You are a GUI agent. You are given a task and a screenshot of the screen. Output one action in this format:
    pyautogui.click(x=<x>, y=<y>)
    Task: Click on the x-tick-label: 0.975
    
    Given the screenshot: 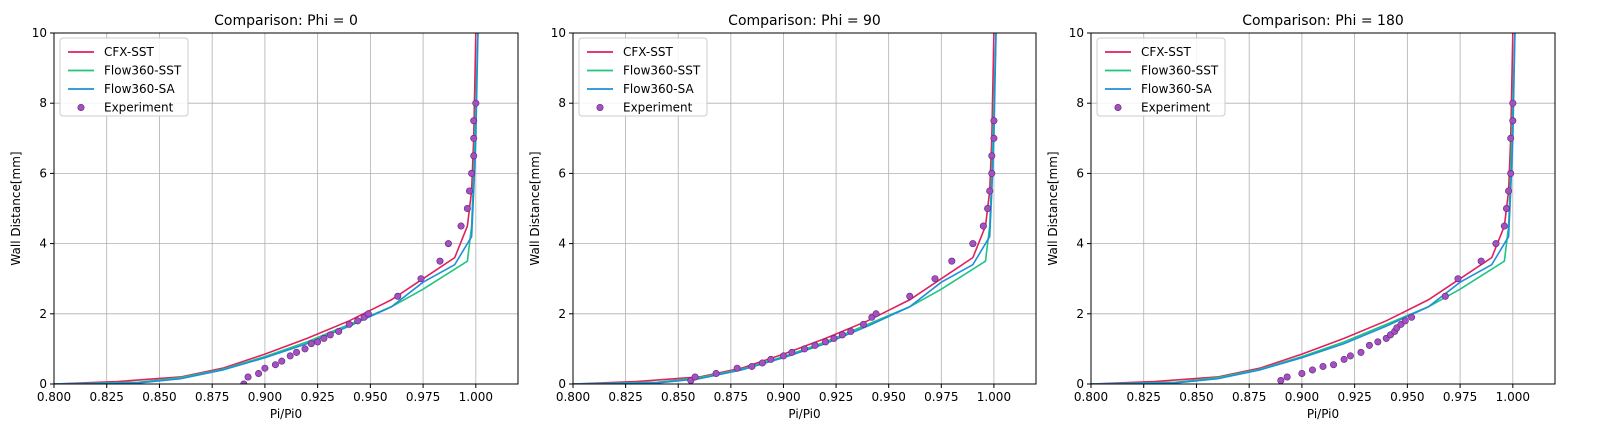 What is the action you would take?
    pyautogui.click(x=941, y=397)
    